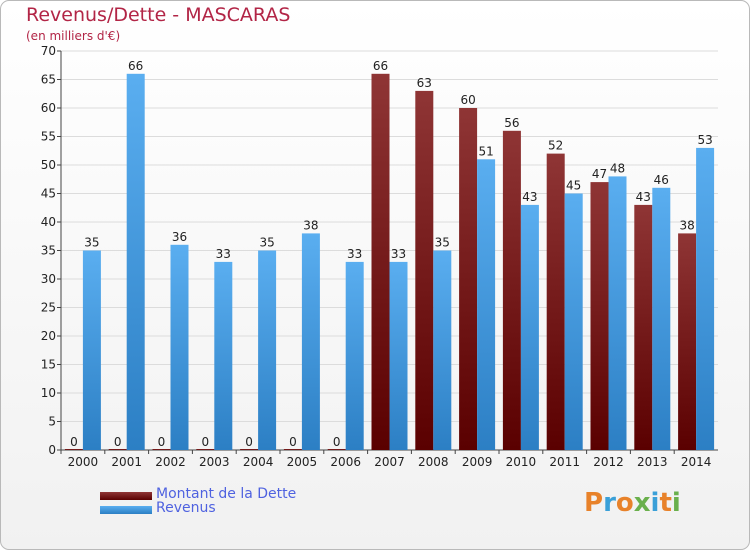 This screenshot has height=550, width=750. What do you see at coordinates (186, 508) in the screenshot?
I see `legend-label-revenus: Revenus` at bounding box center [186, 508].